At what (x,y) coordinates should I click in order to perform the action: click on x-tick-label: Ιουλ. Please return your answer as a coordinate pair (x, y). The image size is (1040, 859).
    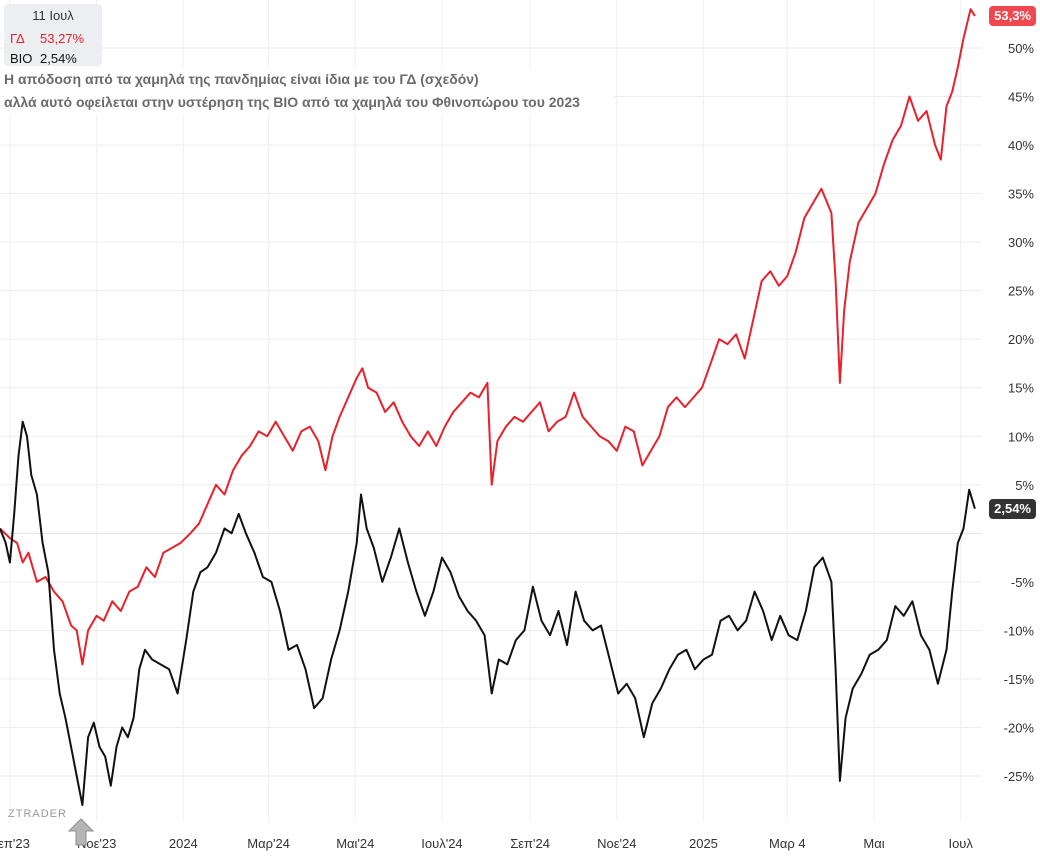
    Looking at the image, I should click on (960, 843).